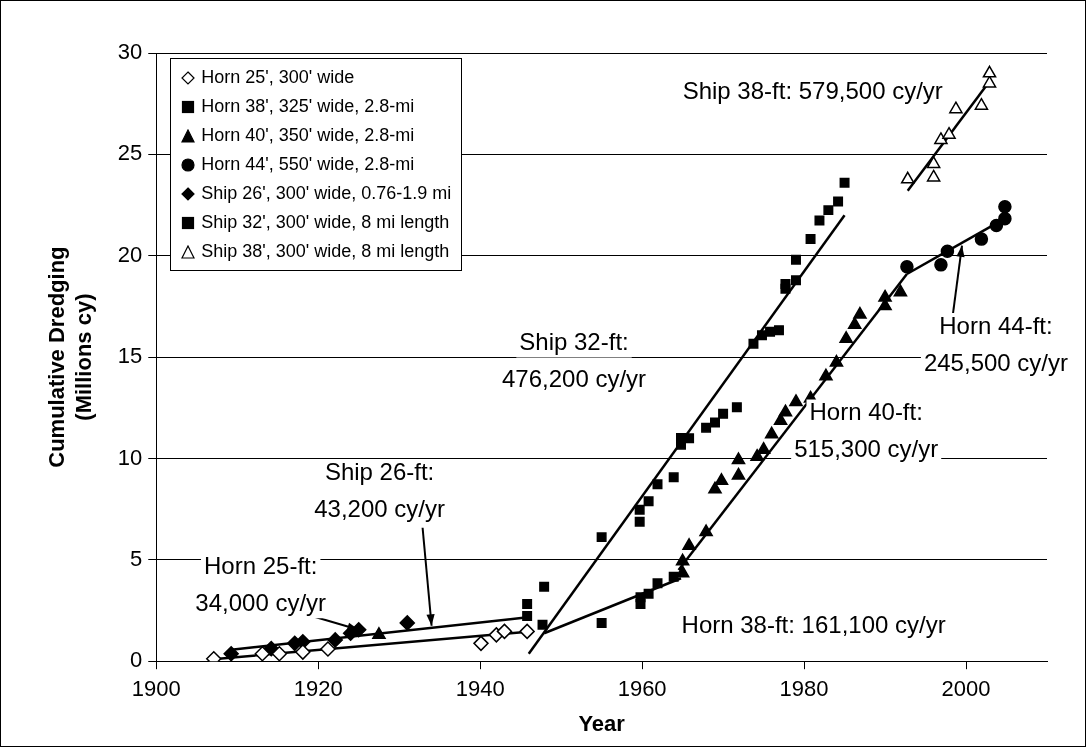 The width and height of the screenshot is (1086, 747). Describe the element at coordinates (308, 106) in the screenshot. I see `legend-label: Horn 38', 325' wide, 2.8-mi` at that location.